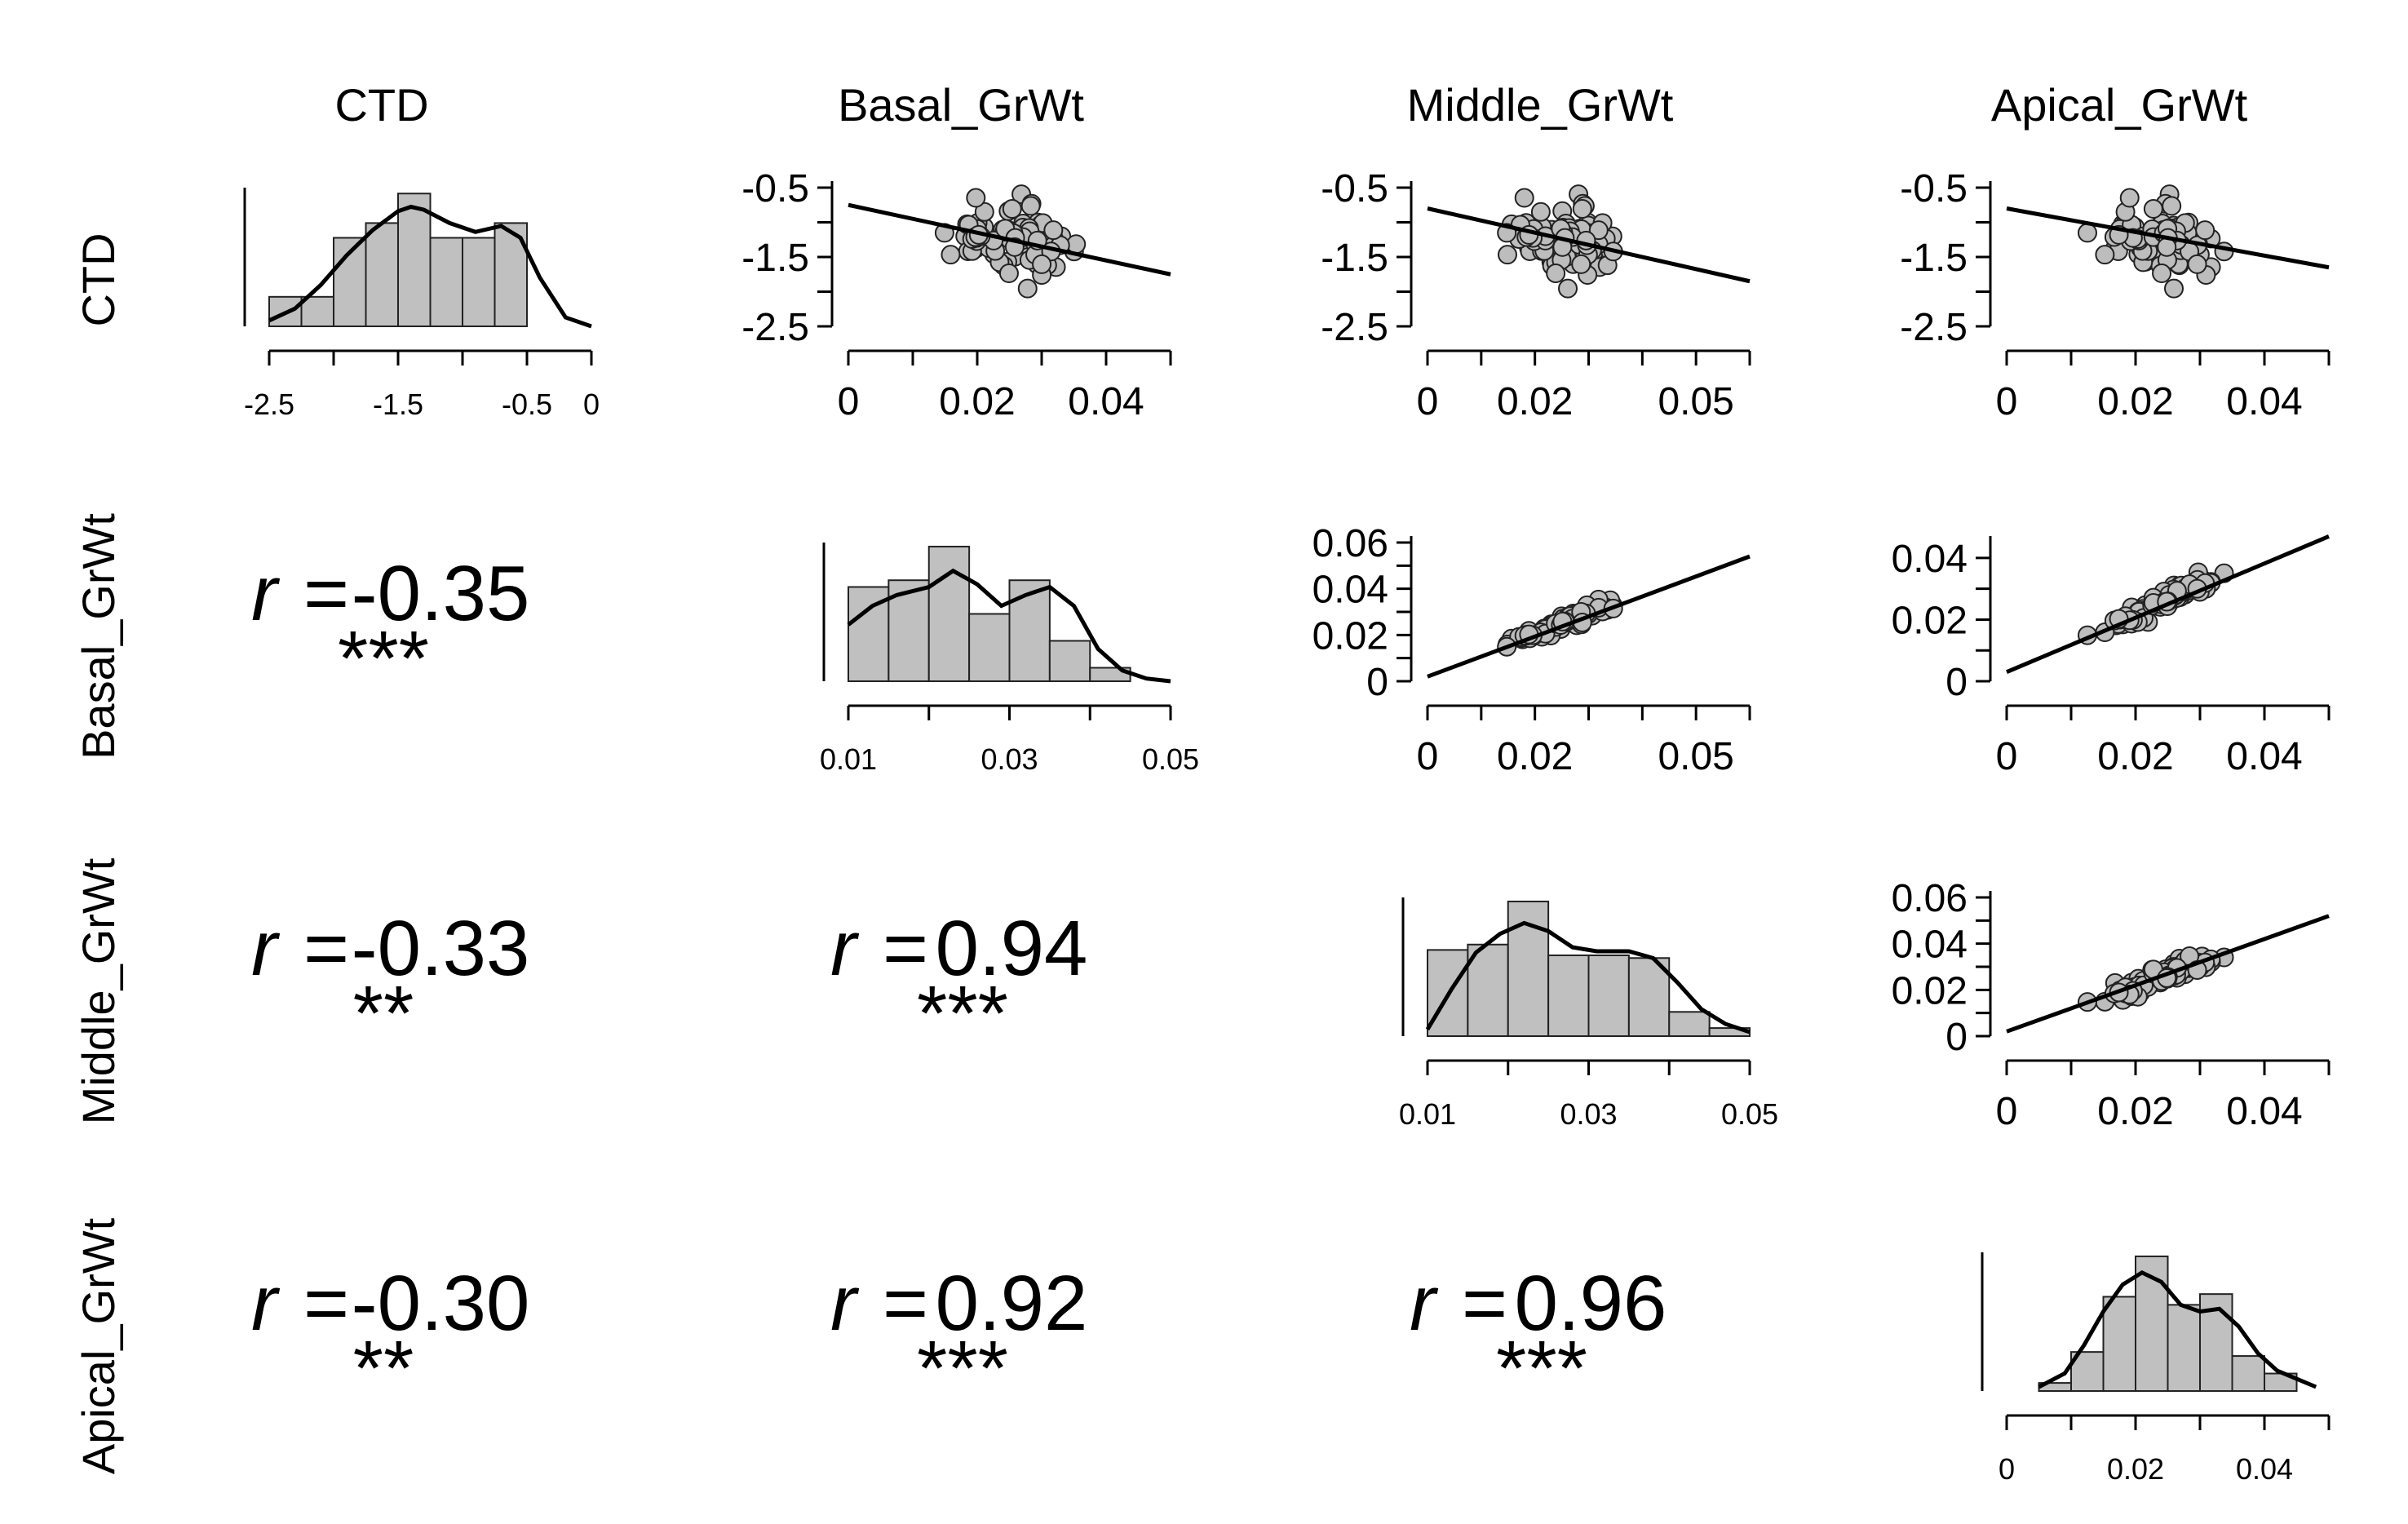  What do you see at coordinates (1012, 1303) in the screenshot?
I see `correlation-value: 0.92` at bounding box center [1012, 1303].